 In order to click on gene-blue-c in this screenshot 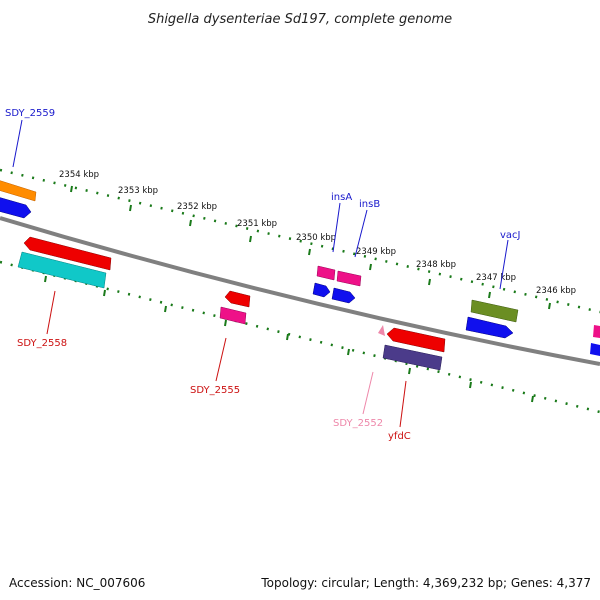, I will do `click(489, 327)`.